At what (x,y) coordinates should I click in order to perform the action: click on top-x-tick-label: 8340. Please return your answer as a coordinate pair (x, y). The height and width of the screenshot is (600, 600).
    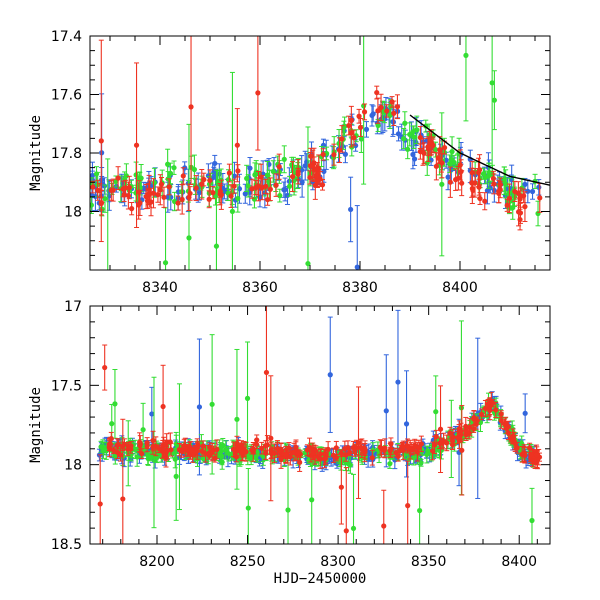
    Looking at the image, I should click on (160, 288).